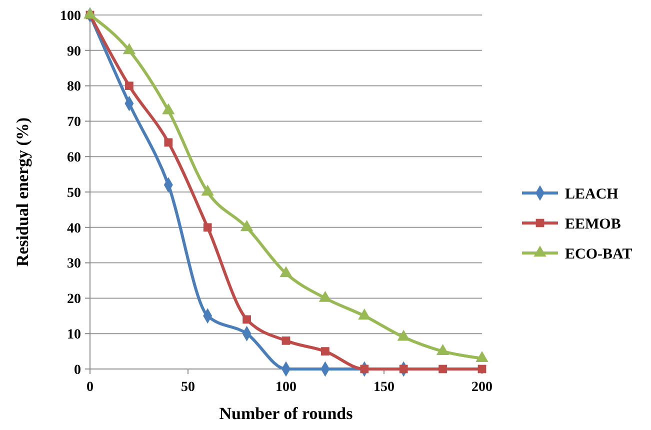 Image resolution: width=651 pixels, height=430 pixels. I want to click on x-axis-title: Number of rounds, so click(286, 413).